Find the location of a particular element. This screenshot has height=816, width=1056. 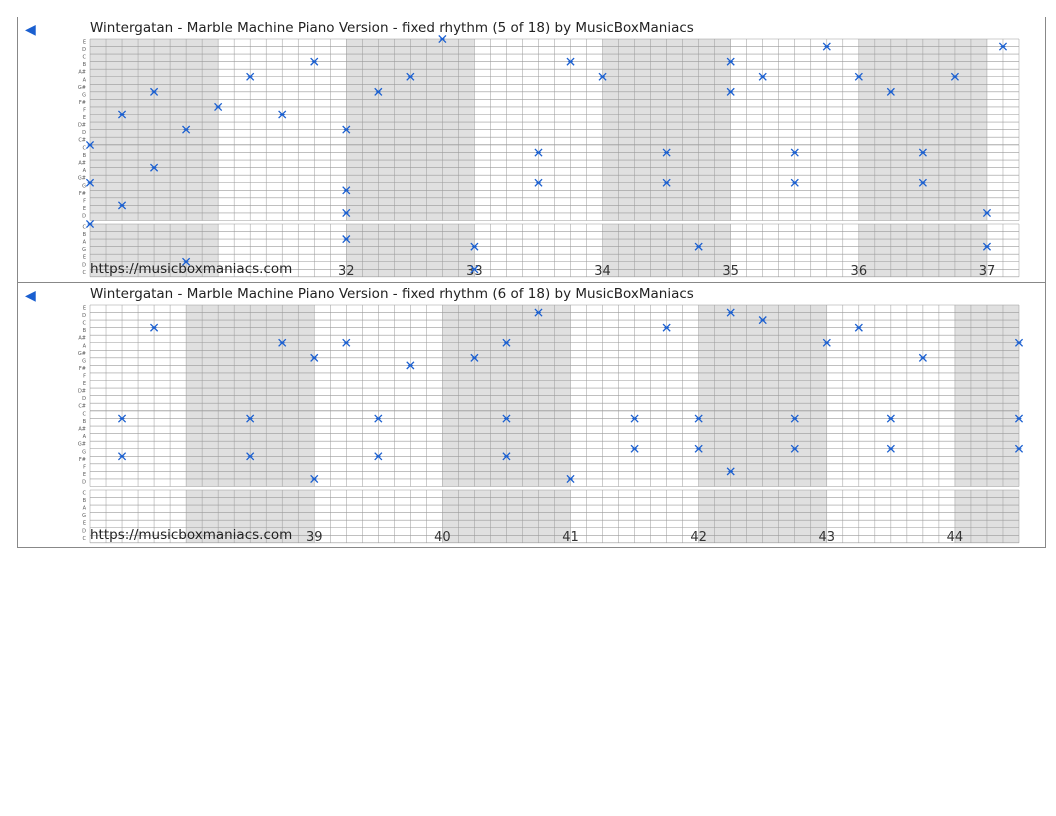

measure-number: 34 is located at coordinates (602, 271).